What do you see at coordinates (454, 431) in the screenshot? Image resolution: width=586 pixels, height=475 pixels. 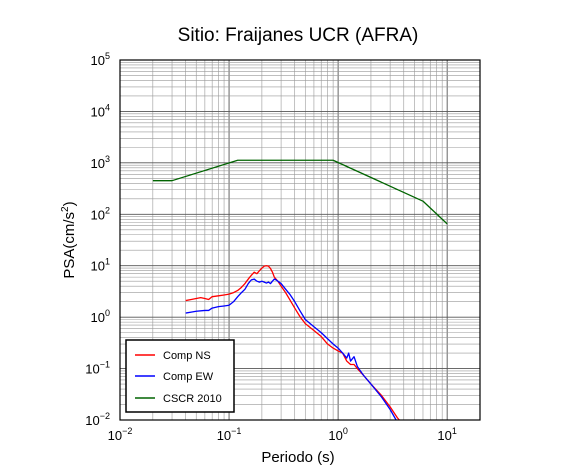 I see `x-tick-exp: 1` at bounding box center [454, 431].